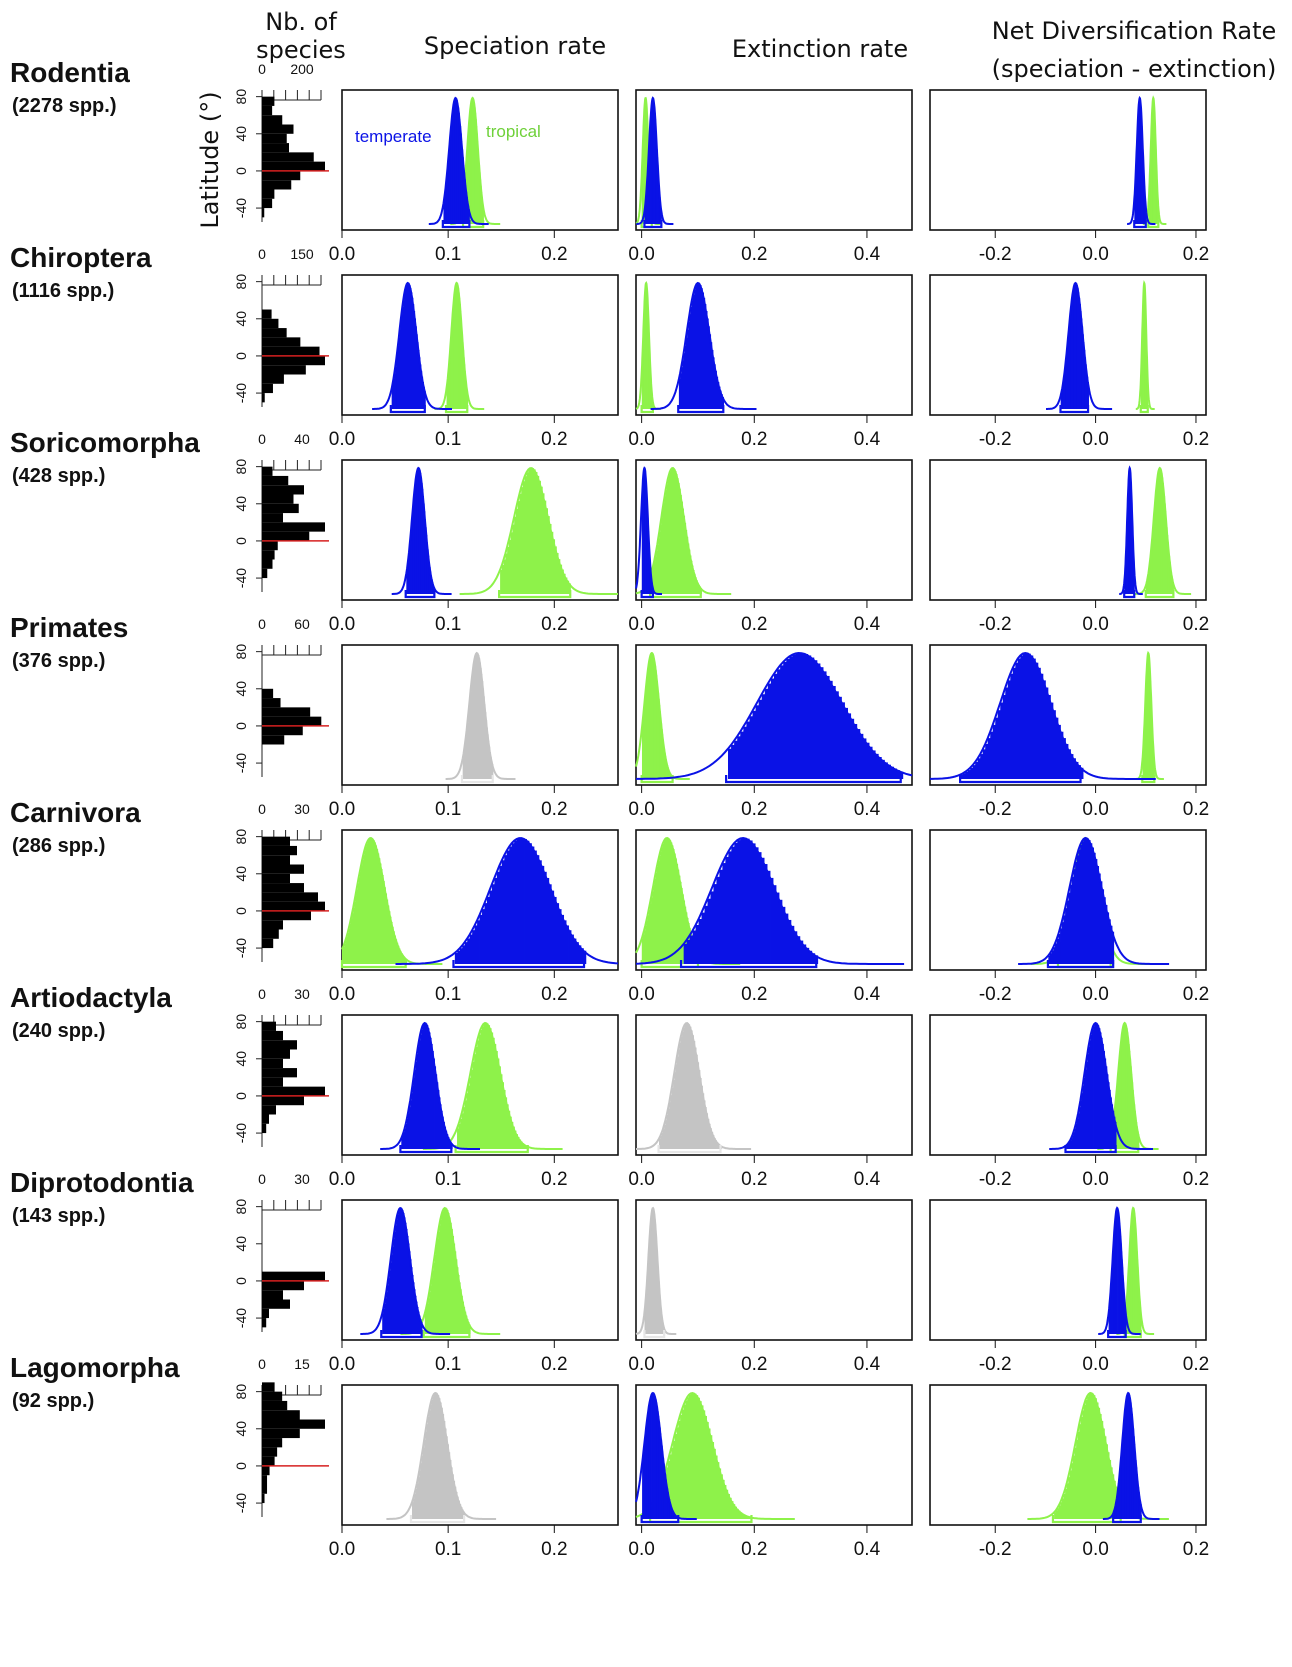 This screenshot has width=1292, height=1667. I want to click on x-tick-label: 0.0, so click(1095, 994).